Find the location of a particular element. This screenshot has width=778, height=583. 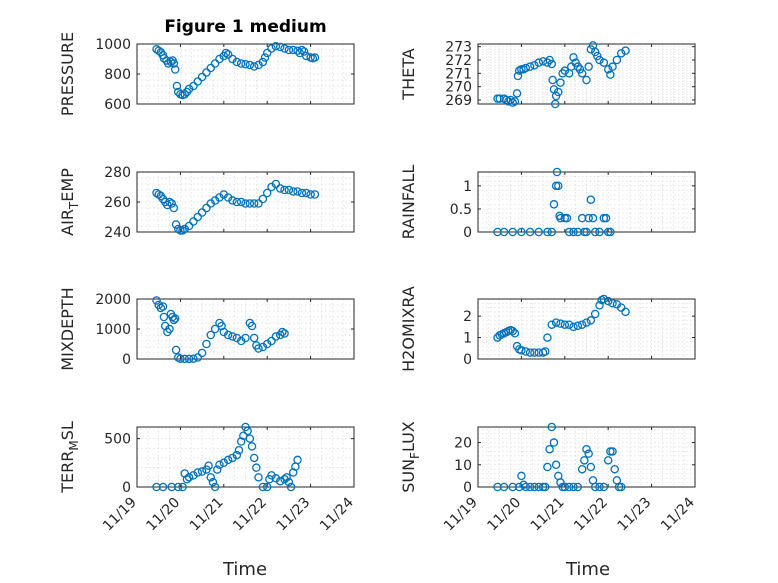

y-tick-label: 800 is located at coordinates (117, 75).